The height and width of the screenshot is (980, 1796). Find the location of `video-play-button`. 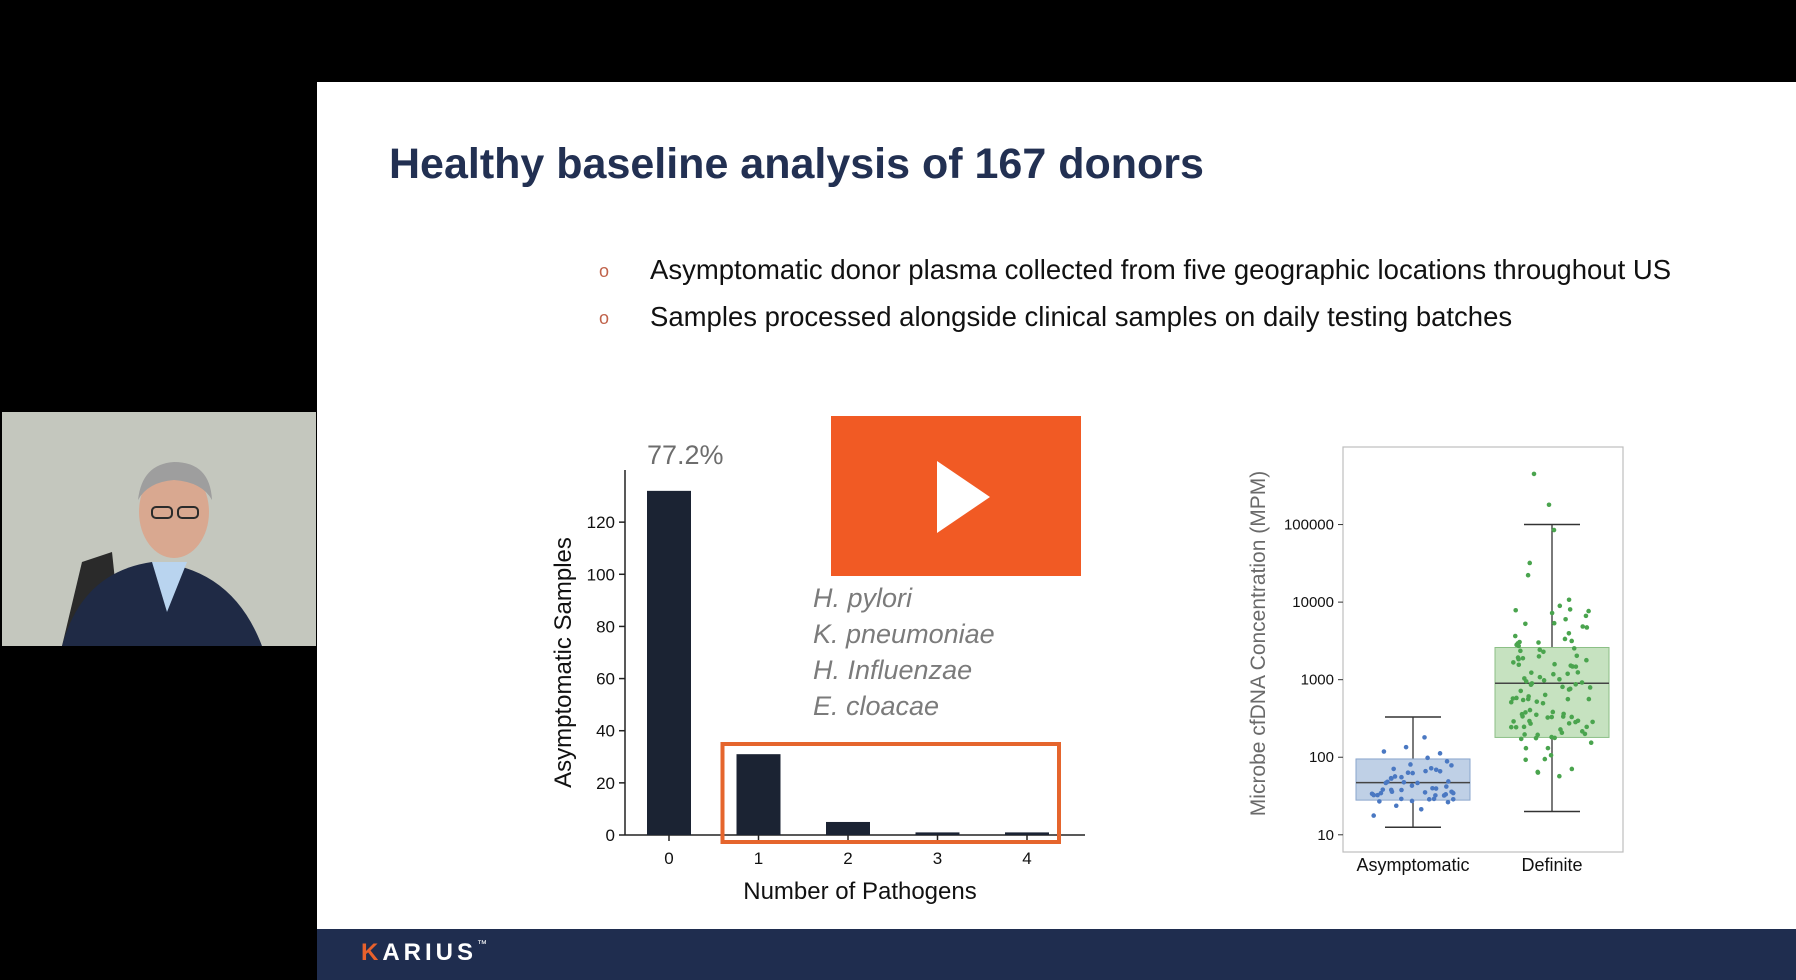

video-play-button is located at coordinates (956, 496).